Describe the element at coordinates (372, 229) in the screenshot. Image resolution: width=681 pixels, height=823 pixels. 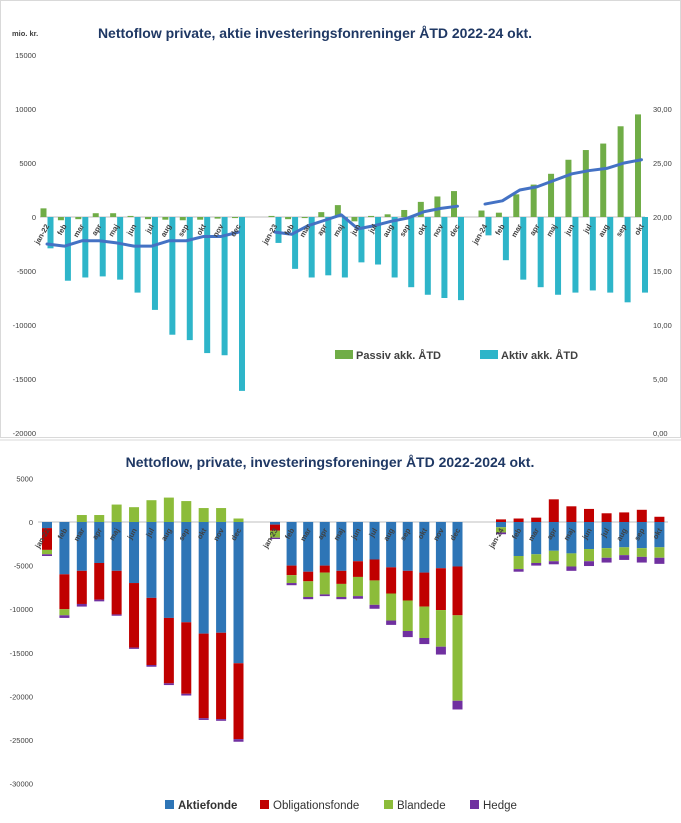
I see `chart-1-category-label: jul` at that location.